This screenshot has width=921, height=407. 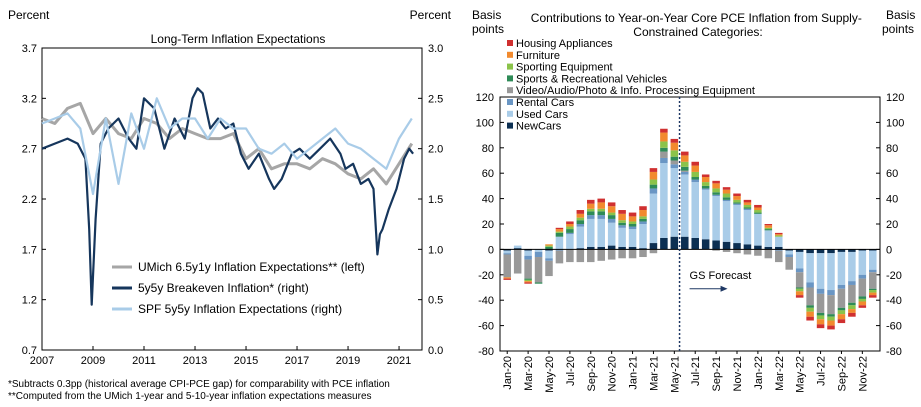 What do you see at coordinates (485, 98) in the screenshot?
I see `left-y-tick-label: 120` at bounding box center [485, 98].